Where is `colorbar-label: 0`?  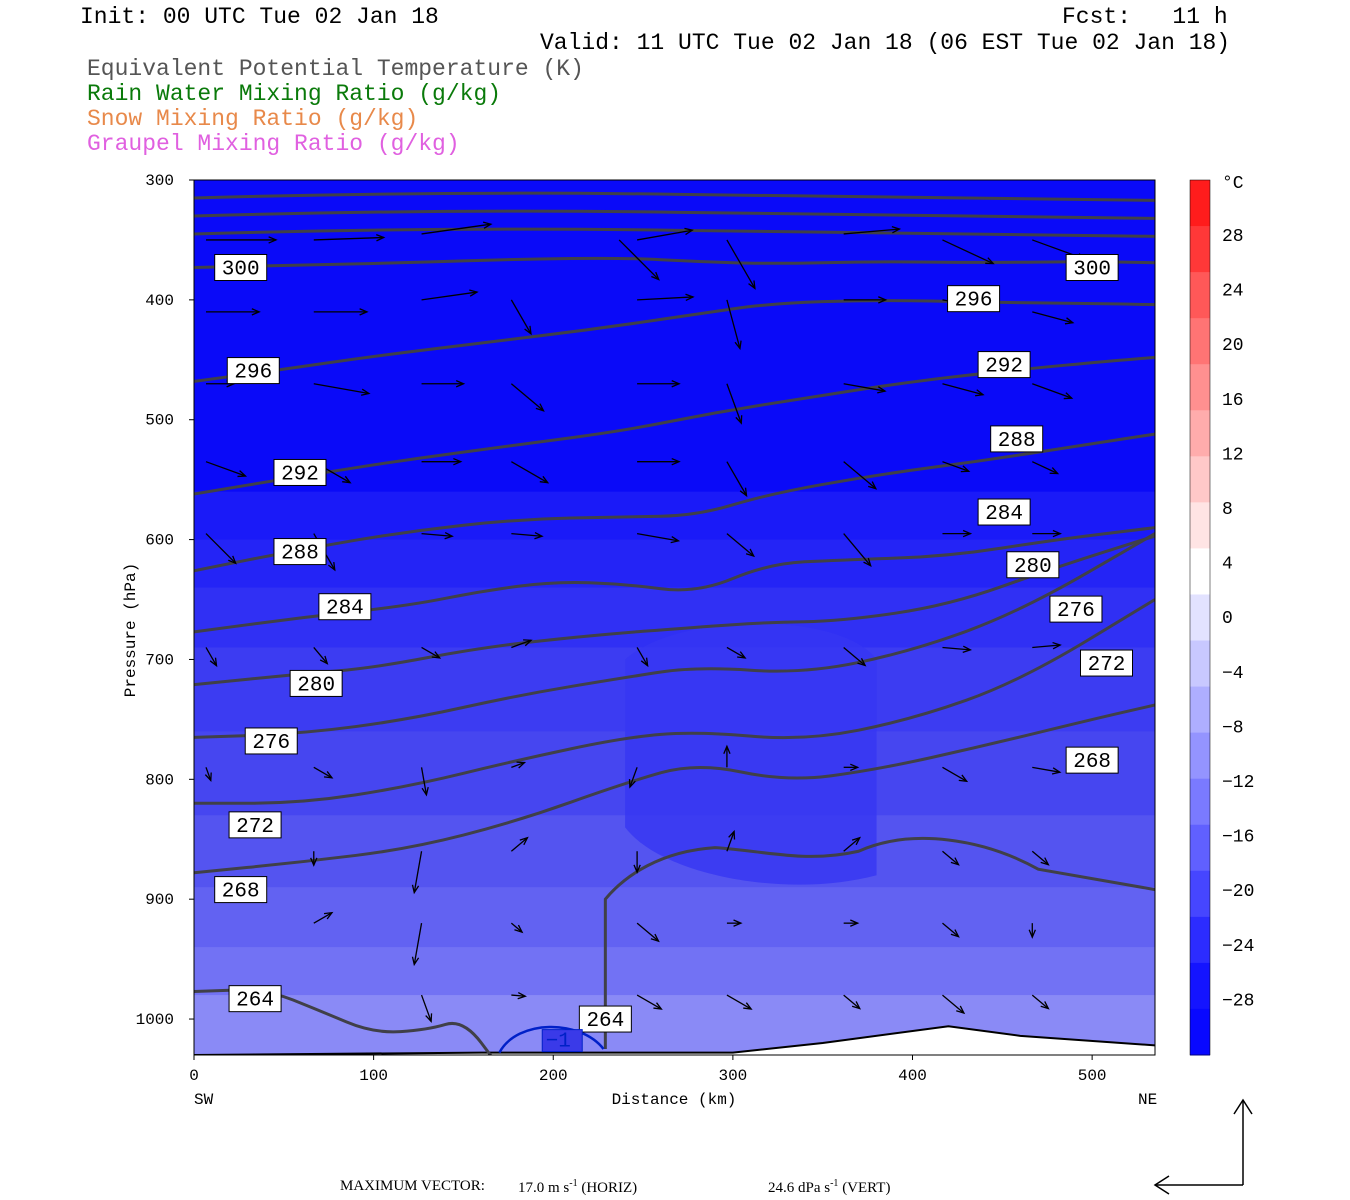
colorbar-label: 0 is located at coordinates (1227, 619).